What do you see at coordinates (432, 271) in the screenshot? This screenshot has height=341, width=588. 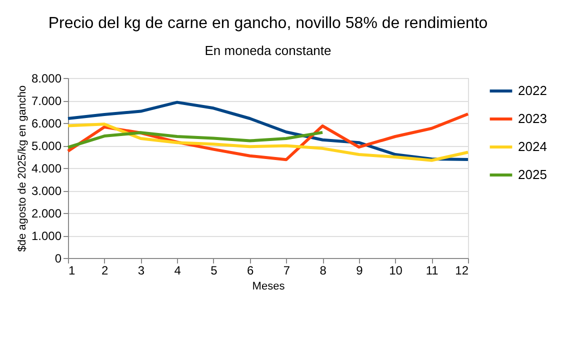 I see `x-tick-label: 11` at bounding box center [432, 271].